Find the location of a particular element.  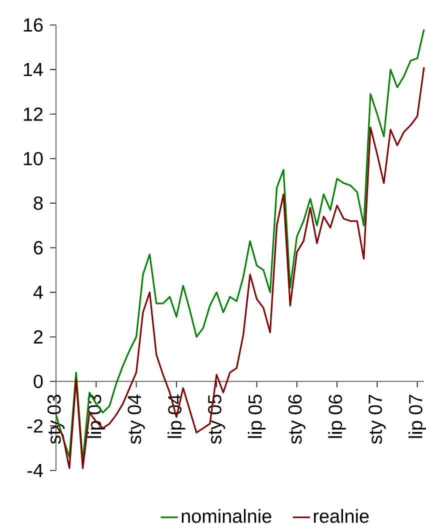

x-tick-label: lip 06 is located at coordinates (337, 416).